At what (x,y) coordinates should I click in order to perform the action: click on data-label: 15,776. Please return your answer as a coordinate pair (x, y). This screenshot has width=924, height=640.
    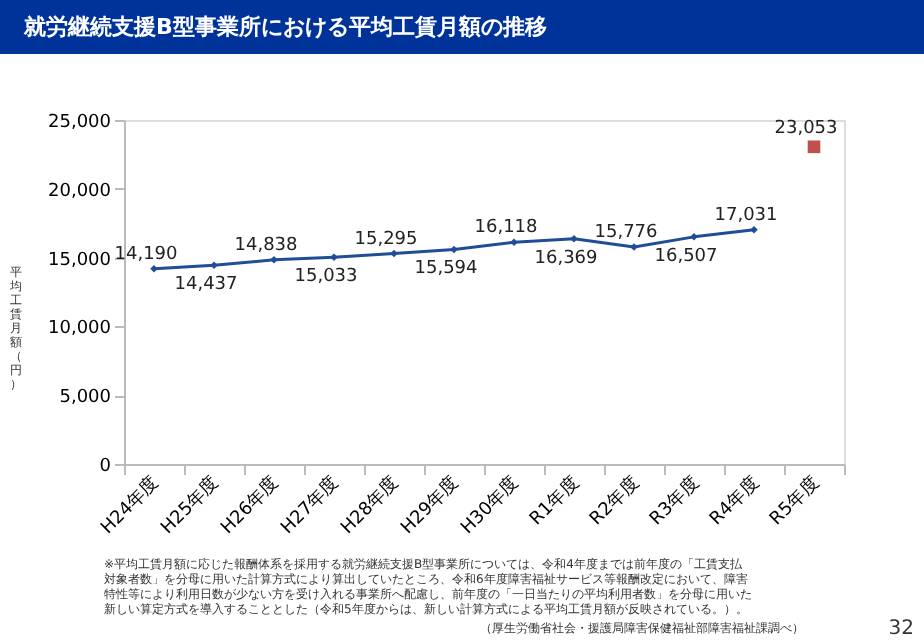
    Looking at the image, I should click on (626, 232).